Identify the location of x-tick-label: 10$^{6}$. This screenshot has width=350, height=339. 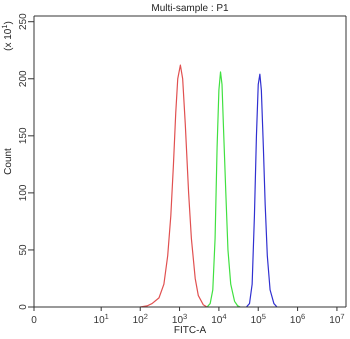
(298, 319).